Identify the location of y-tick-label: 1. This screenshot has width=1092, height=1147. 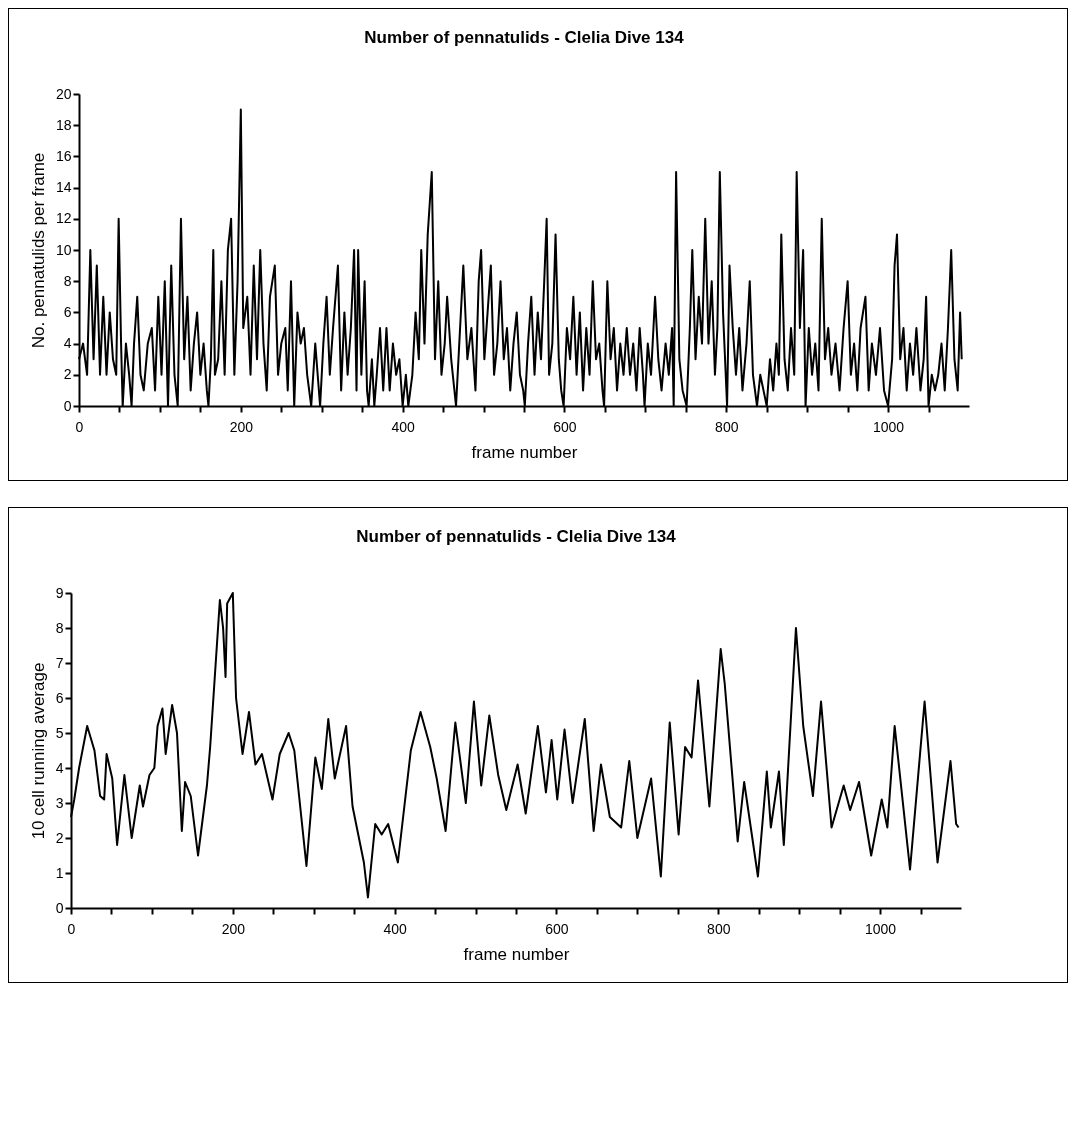
(59, 872).